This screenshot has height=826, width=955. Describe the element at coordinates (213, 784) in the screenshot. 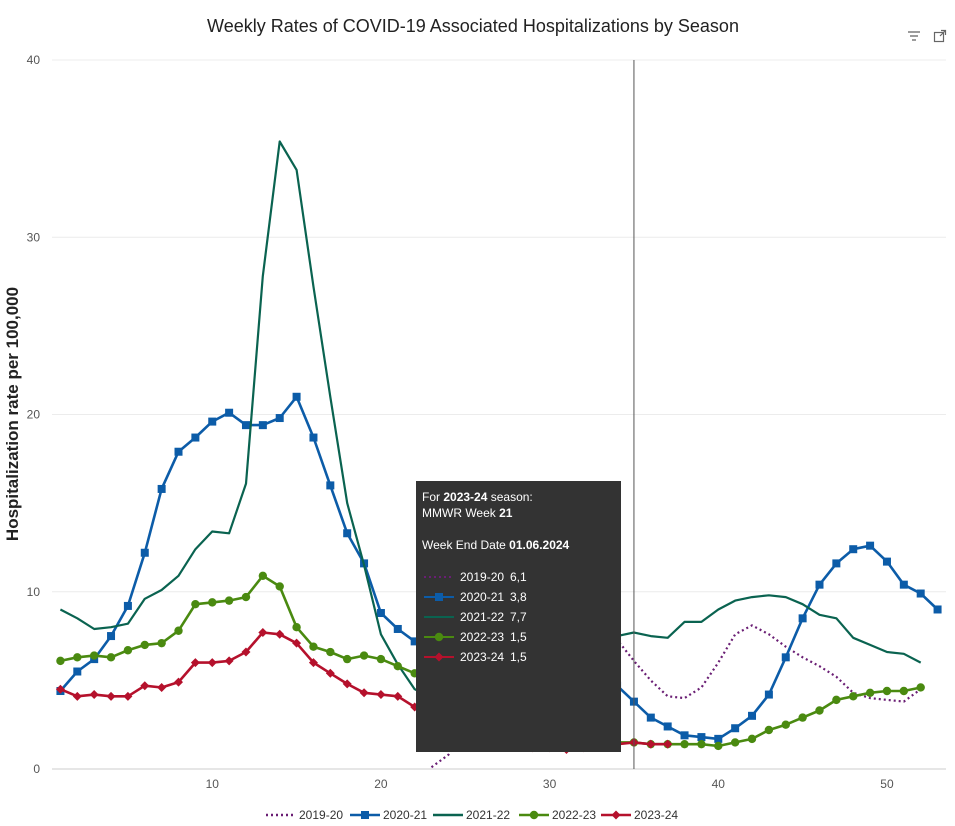

I see `x-tick-10: 10` at that location.